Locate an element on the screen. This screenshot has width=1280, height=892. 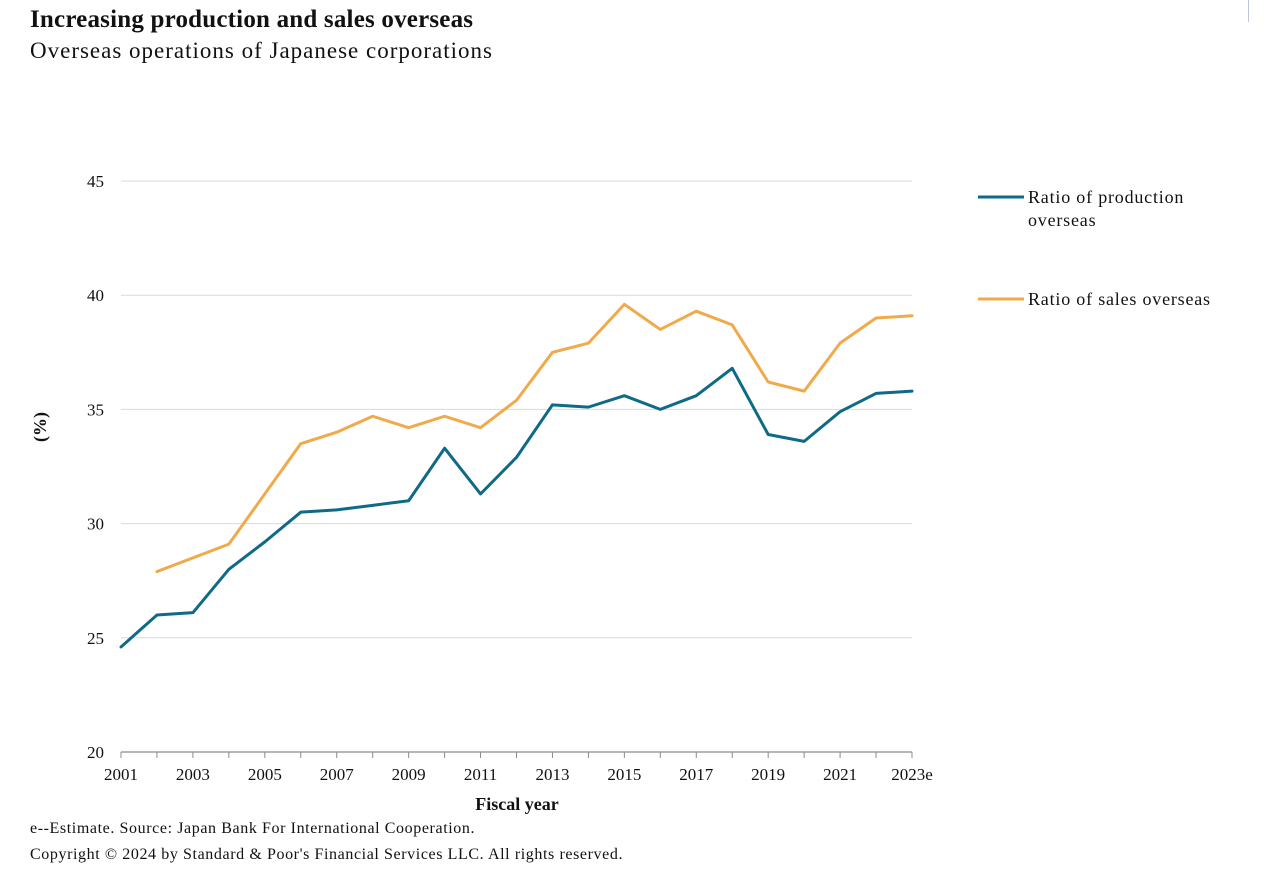
chart-title: Increasing production and sales overseas is located at coordinates (252, 19).